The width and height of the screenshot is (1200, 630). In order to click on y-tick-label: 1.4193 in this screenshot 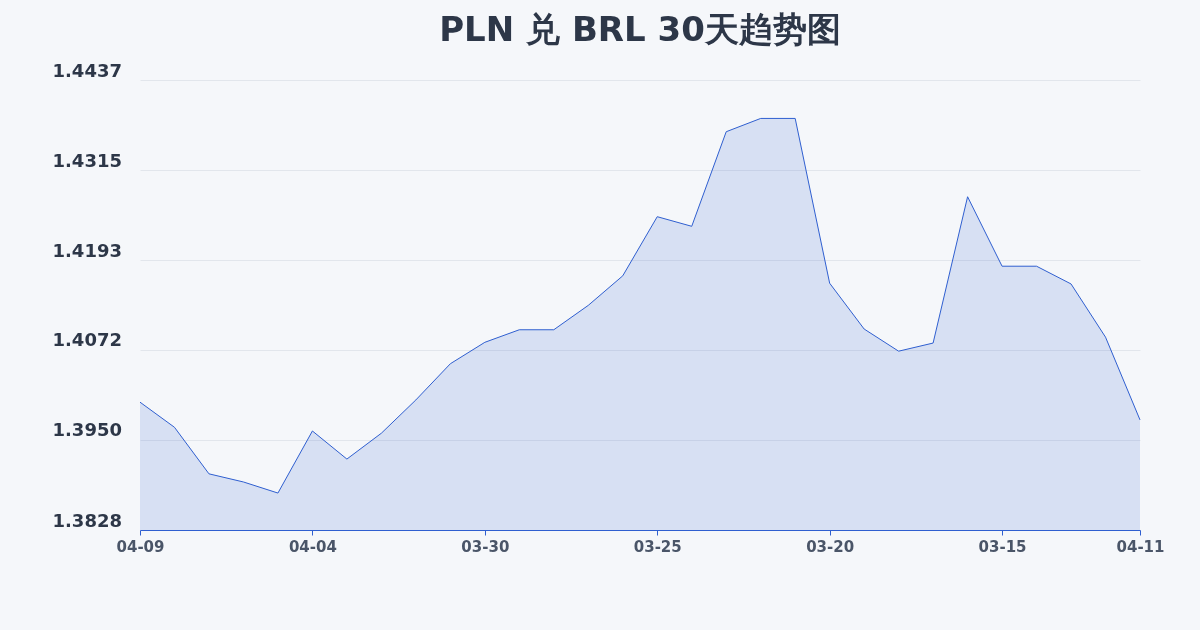, I will do `click(87, 250)`.